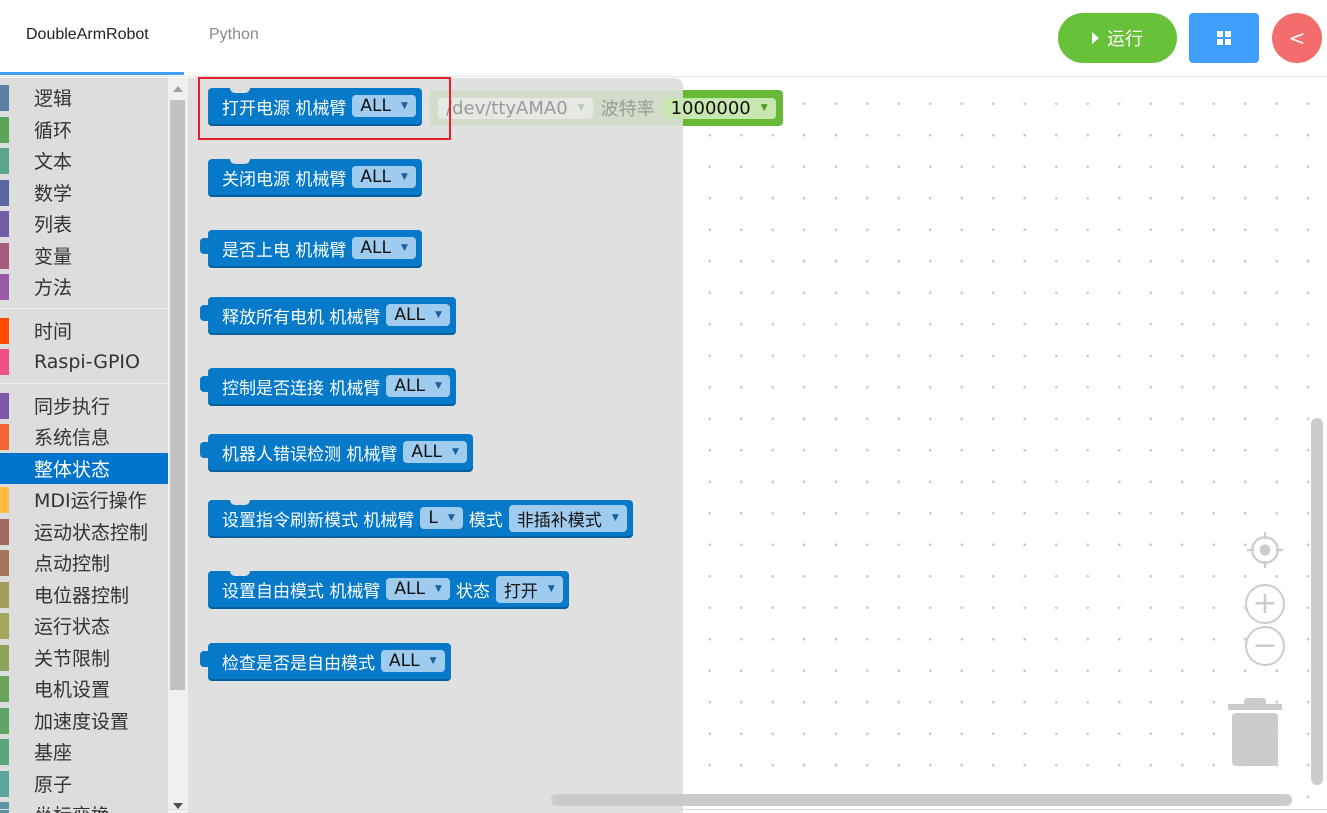  I want to click on category-item: 同步执行, so click(84, 406).